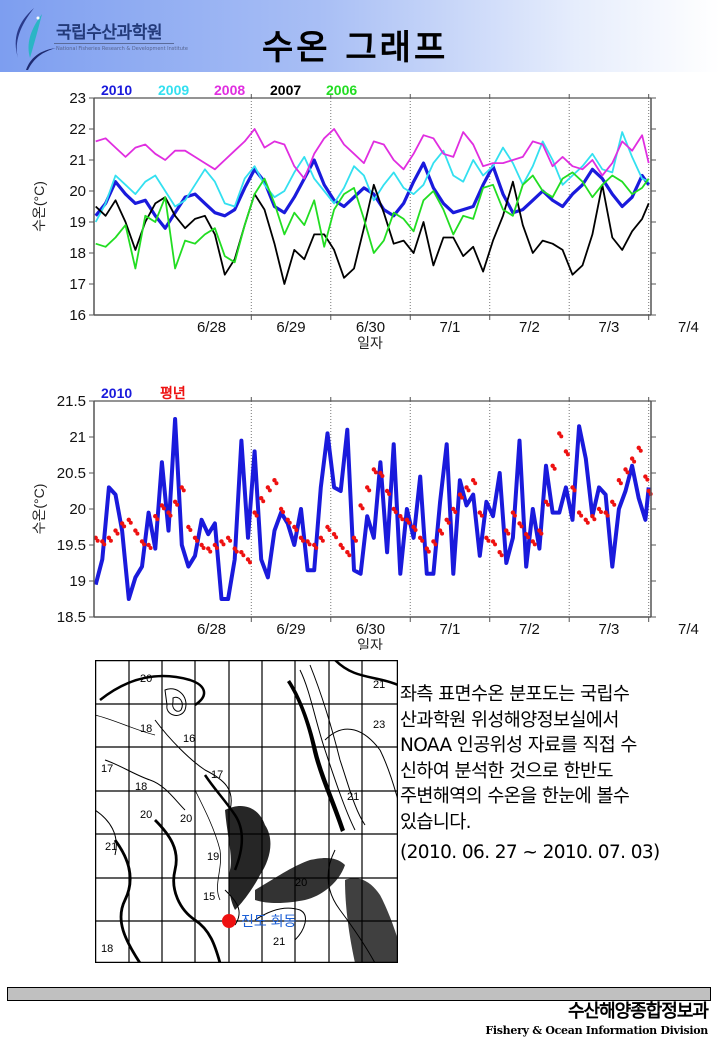 The height and width of the screenshot is (1040, 720). I want to click on x-tick-label: 7/1, so click(450, 629).